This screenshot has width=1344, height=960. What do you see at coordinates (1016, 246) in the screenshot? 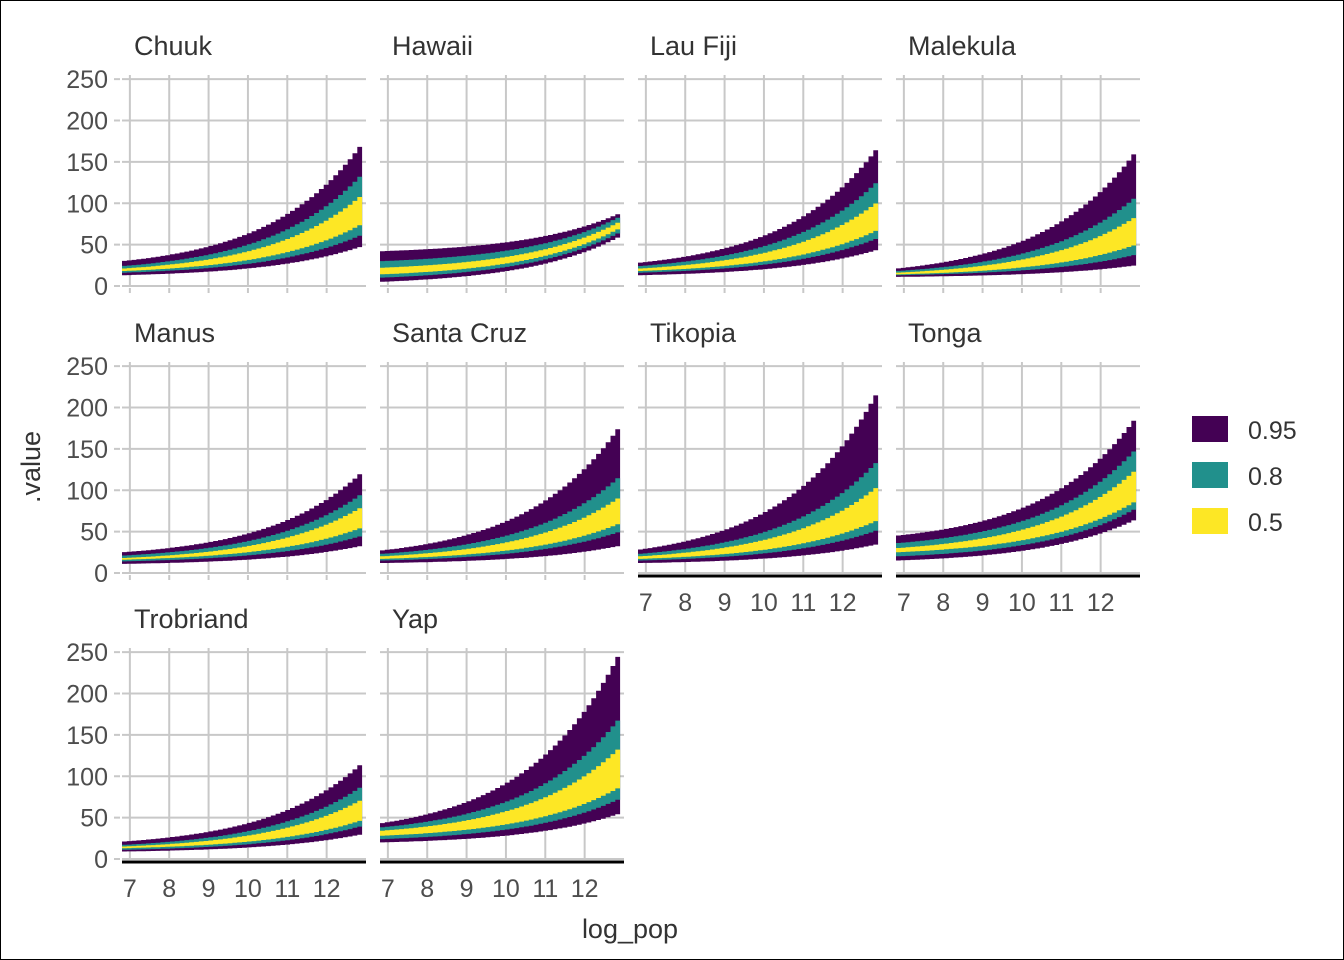
I see `ribbon-05-malekula` at bounding box center [1016, 246].